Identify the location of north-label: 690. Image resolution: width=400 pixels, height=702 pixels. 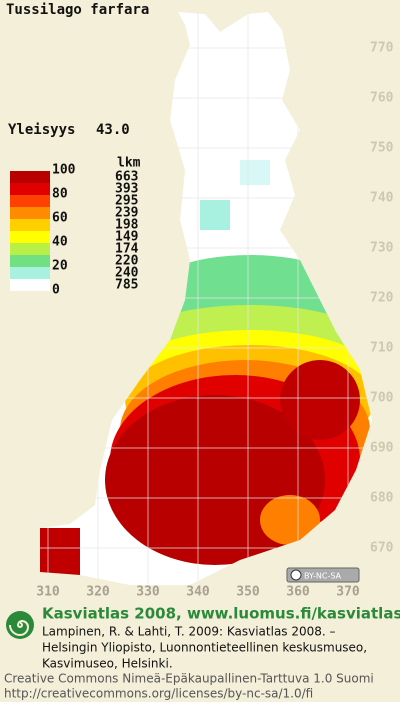
(382, 448).